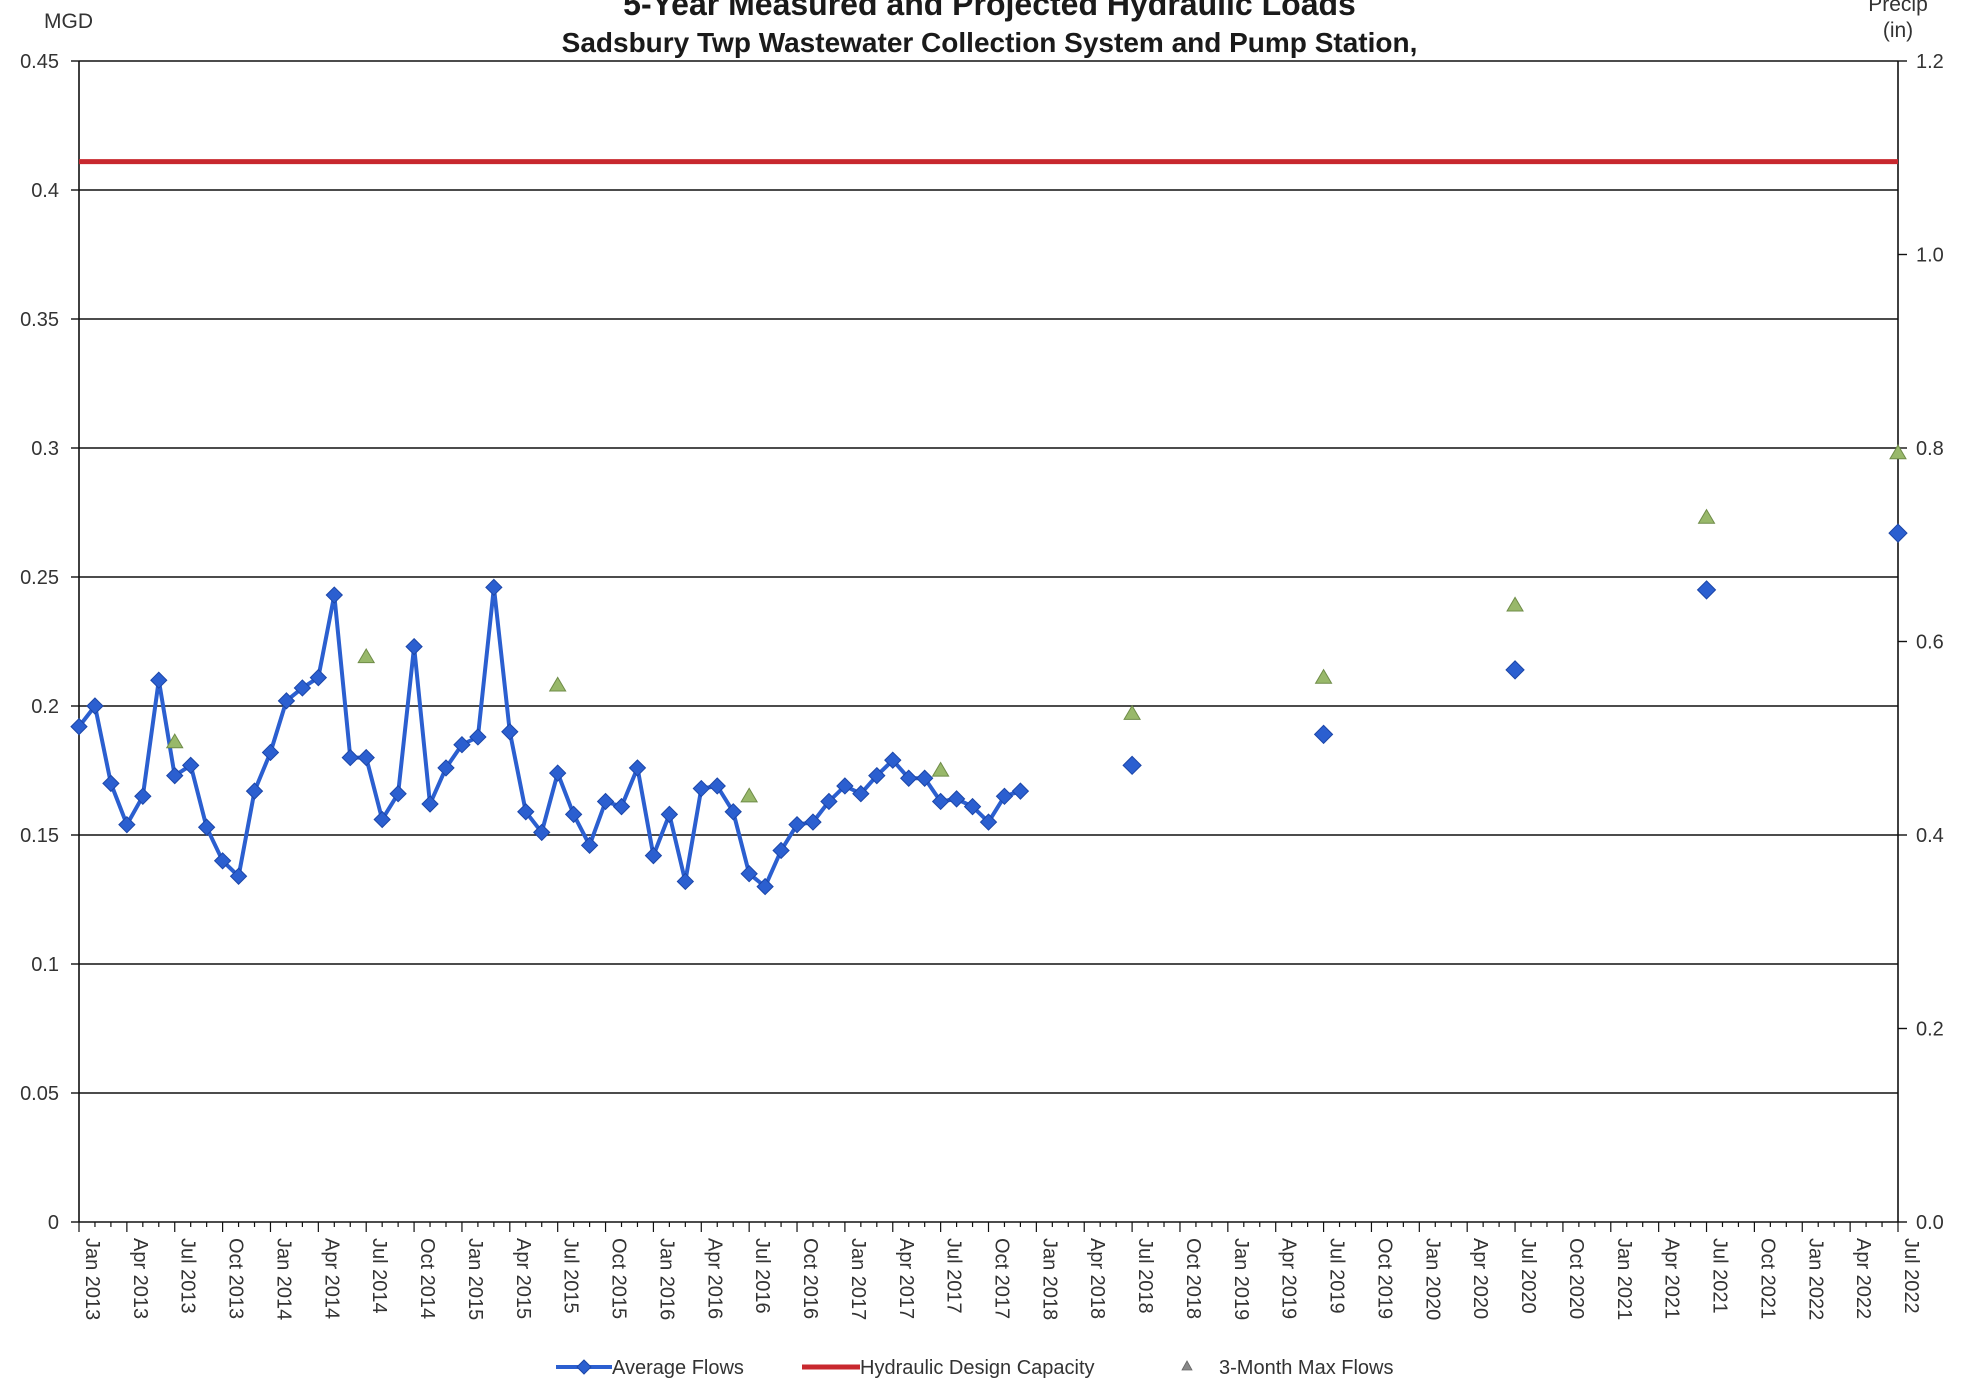 This screenshot has height=1389, width=1979. Describe the element at coordinates (1289, 1278) in the screenshot. I see `x-tick-label: Apr 2019` at that location.